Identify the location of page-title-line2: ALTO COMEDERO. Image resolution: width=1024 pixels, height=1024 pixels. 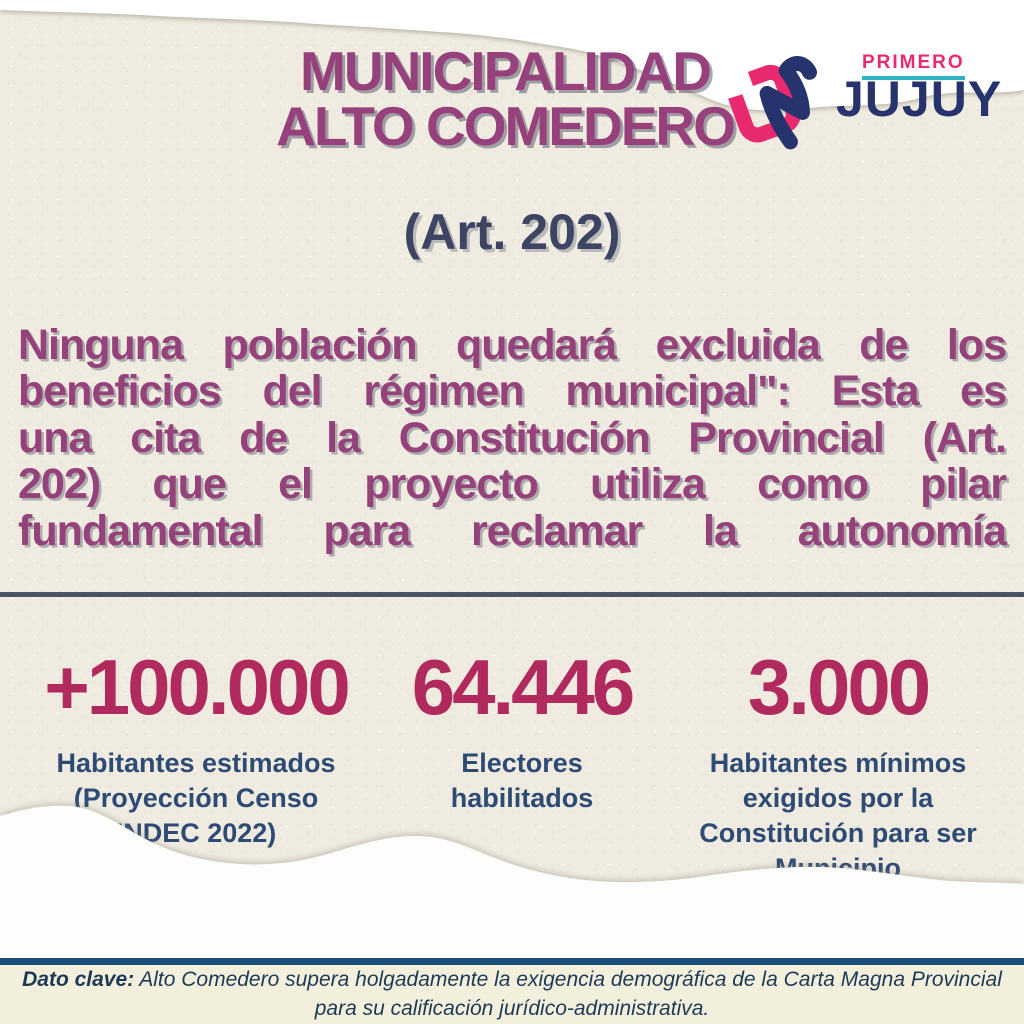
(506, 126).